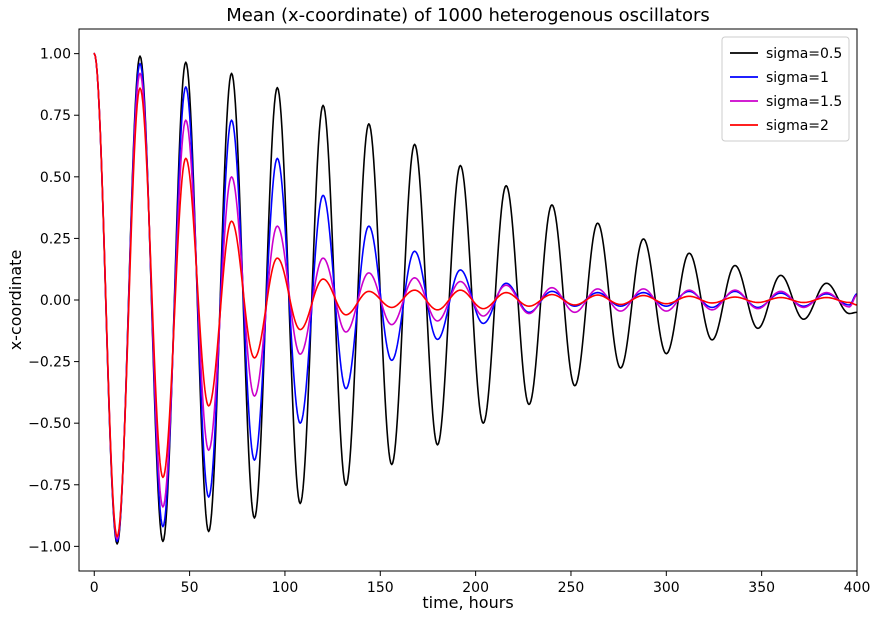  Describe the element at coordinates (55, 55) in the screenshot. I see `y-tick-label: 1.00` at that location.